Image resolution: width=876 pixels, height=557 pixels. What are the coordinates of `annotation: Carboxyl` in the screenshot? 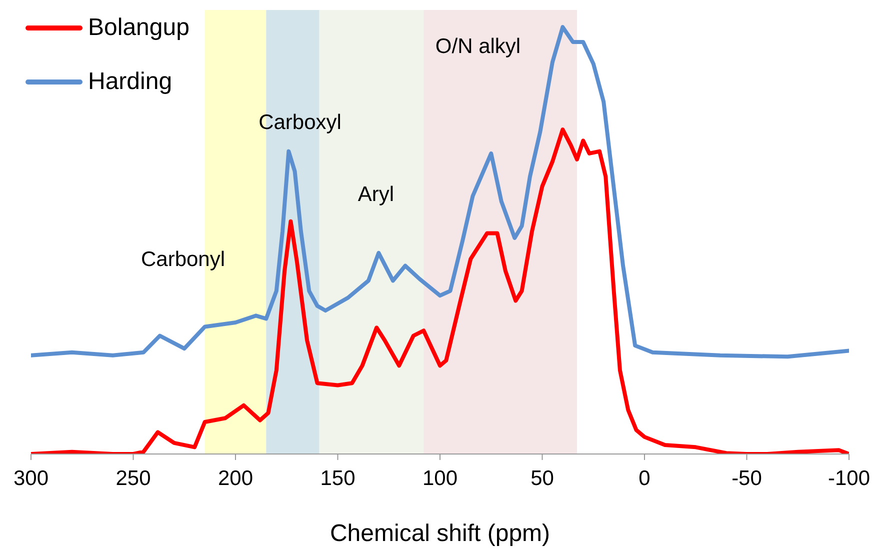 It's located at (300, 123).